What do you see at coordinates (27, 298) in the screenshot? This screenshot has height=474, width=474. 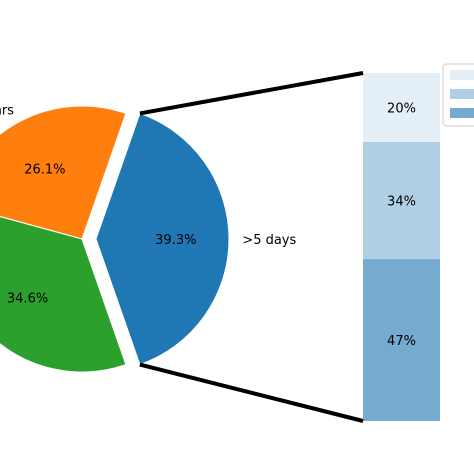 I see `pie-pct-label-1: 34.6%` at bounding box center [27, 298].